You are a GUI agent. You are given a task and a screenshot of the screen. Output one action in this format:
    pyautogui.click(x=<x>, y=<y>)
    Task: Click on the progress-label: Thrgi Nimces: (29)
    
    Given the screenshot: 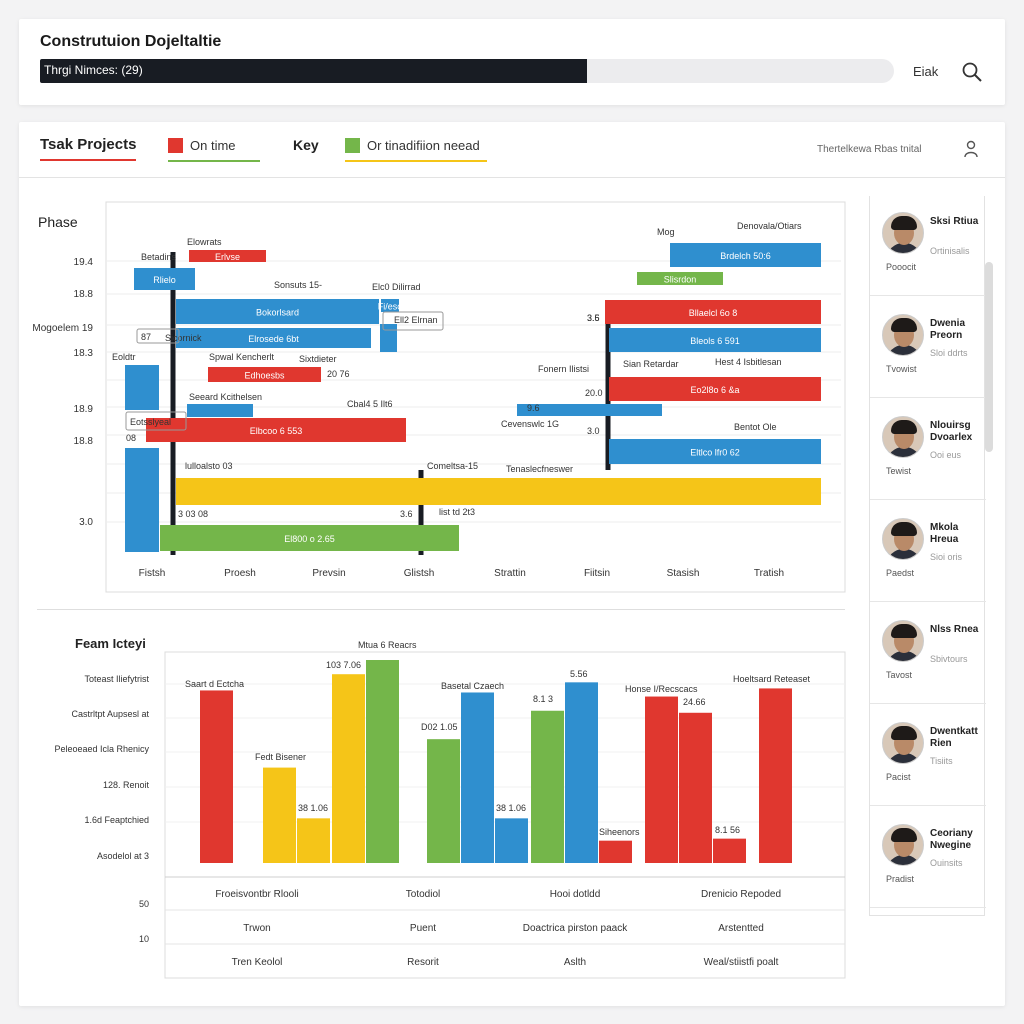 What is the action you would take?
    pyautogui.click(x=93, y=70)
    